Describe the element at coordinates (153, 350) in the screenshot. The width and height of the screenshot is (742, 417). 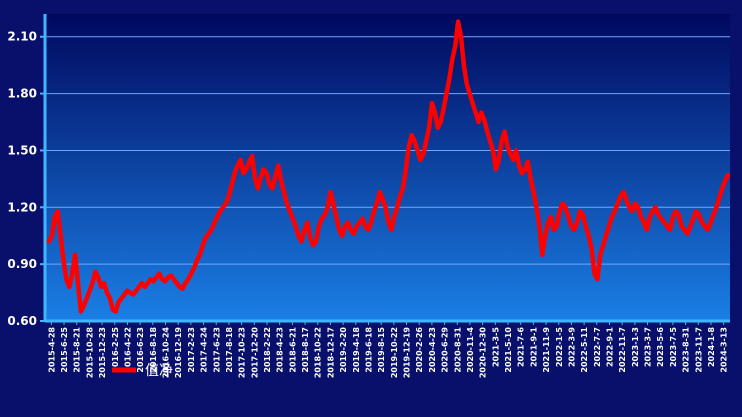
I see `x-tick-label: 2016-8-18` at that location.